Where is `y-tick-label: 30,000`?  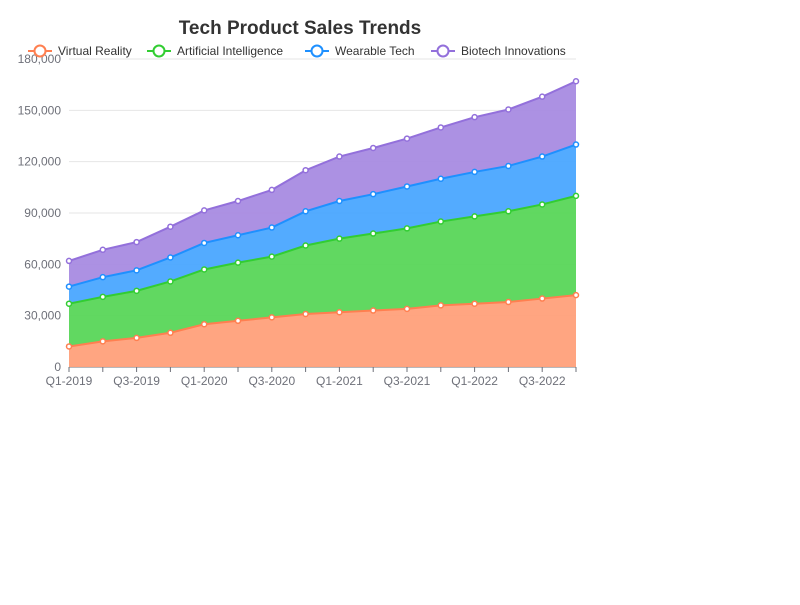 y-tick-label: 30,000 is located at coordinates (42, 316).